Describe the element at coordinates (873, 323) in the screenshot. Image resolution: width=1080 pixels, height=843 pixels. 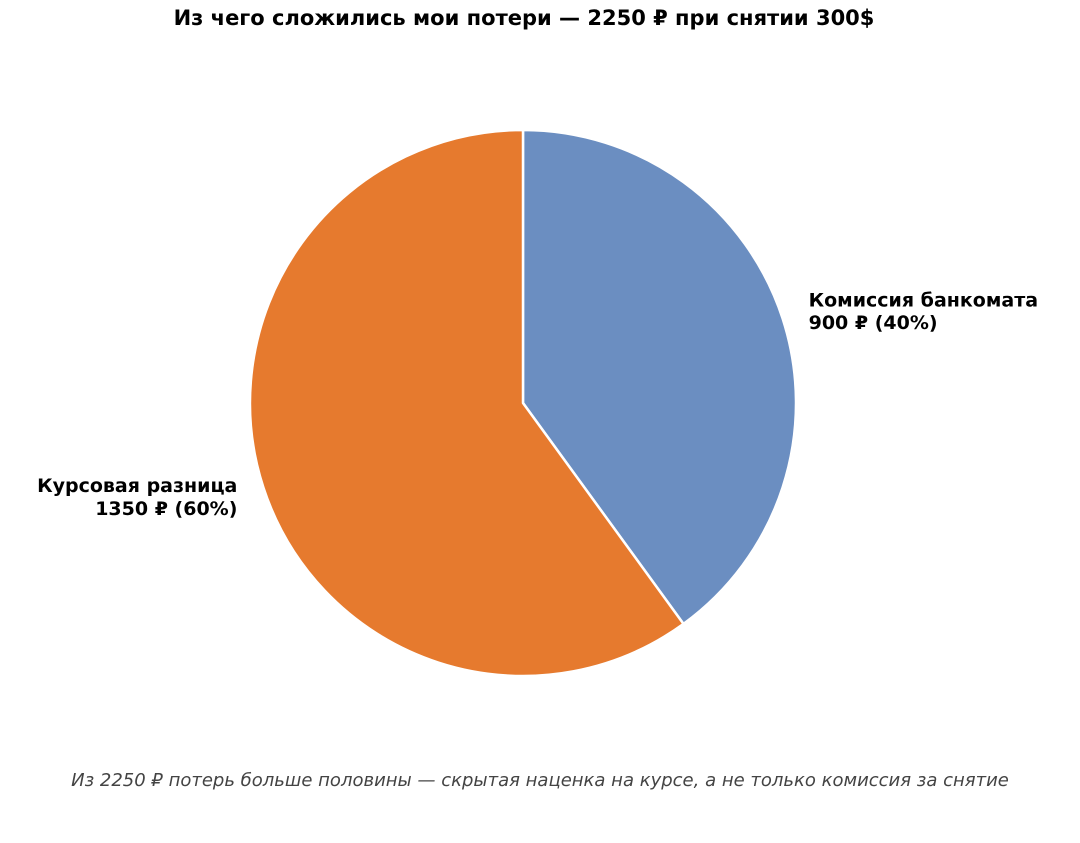
I see `pie-label-value: 900 ₽ (40%)` at that location.